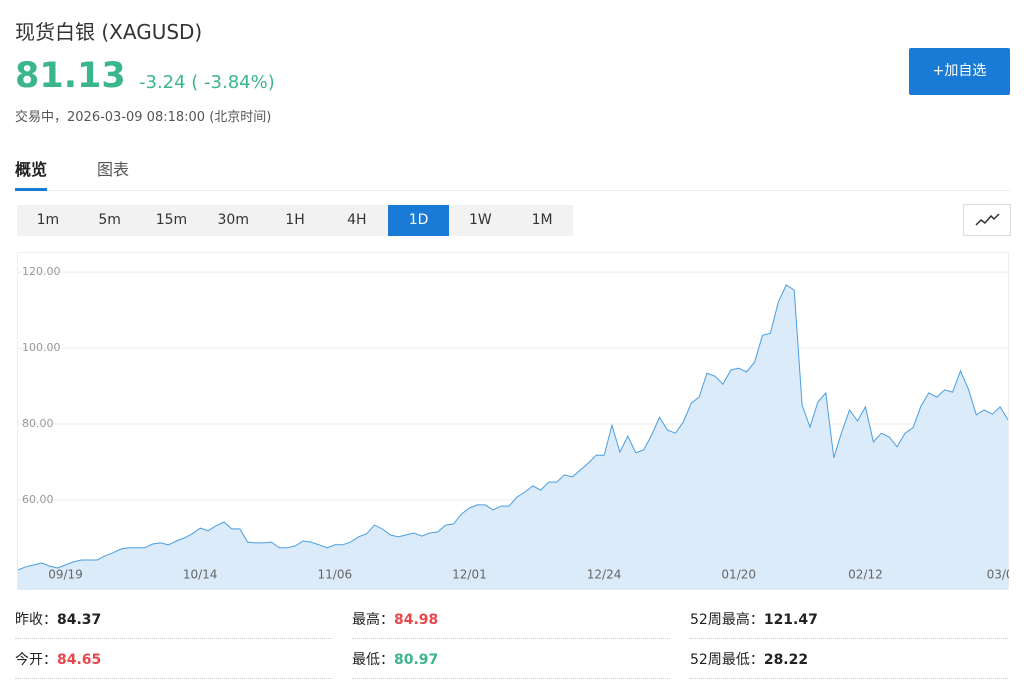  What do you see at coordinates (41, 347) in the screenshot?
I see `y-tick-label: 100.00` at bounding box center [41, 347].